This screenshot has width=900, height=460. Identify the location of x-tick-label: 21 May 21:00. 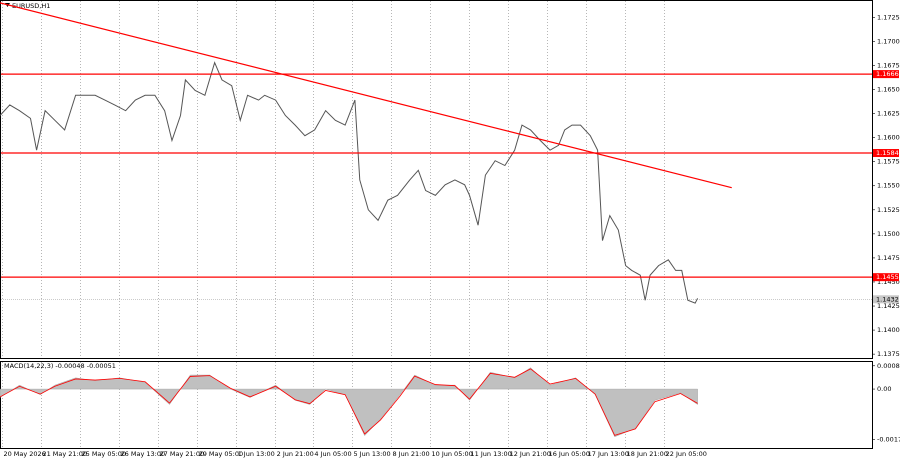
(64, 454).